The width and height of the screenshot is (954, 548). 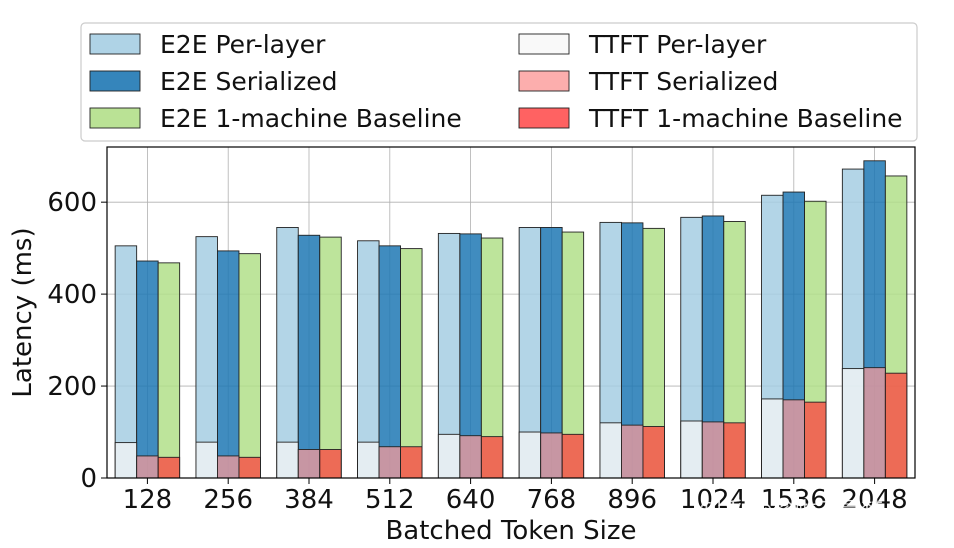 What do you see at coordinates (243, 44) in the screenshot?
I see `legend-label: E2E Per-layer` at bounding box center [243, 44].